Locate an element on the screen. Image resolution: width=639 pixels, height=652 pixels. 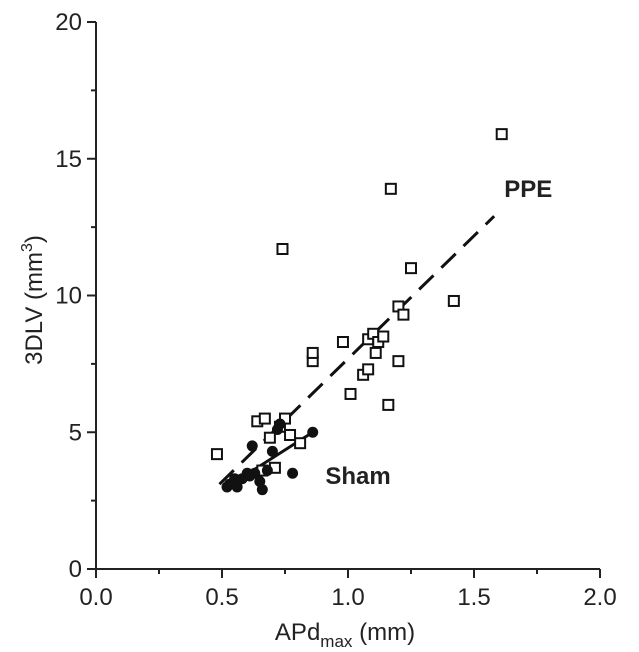
y-tick-label: 10 is located at coordinates (68, 296).